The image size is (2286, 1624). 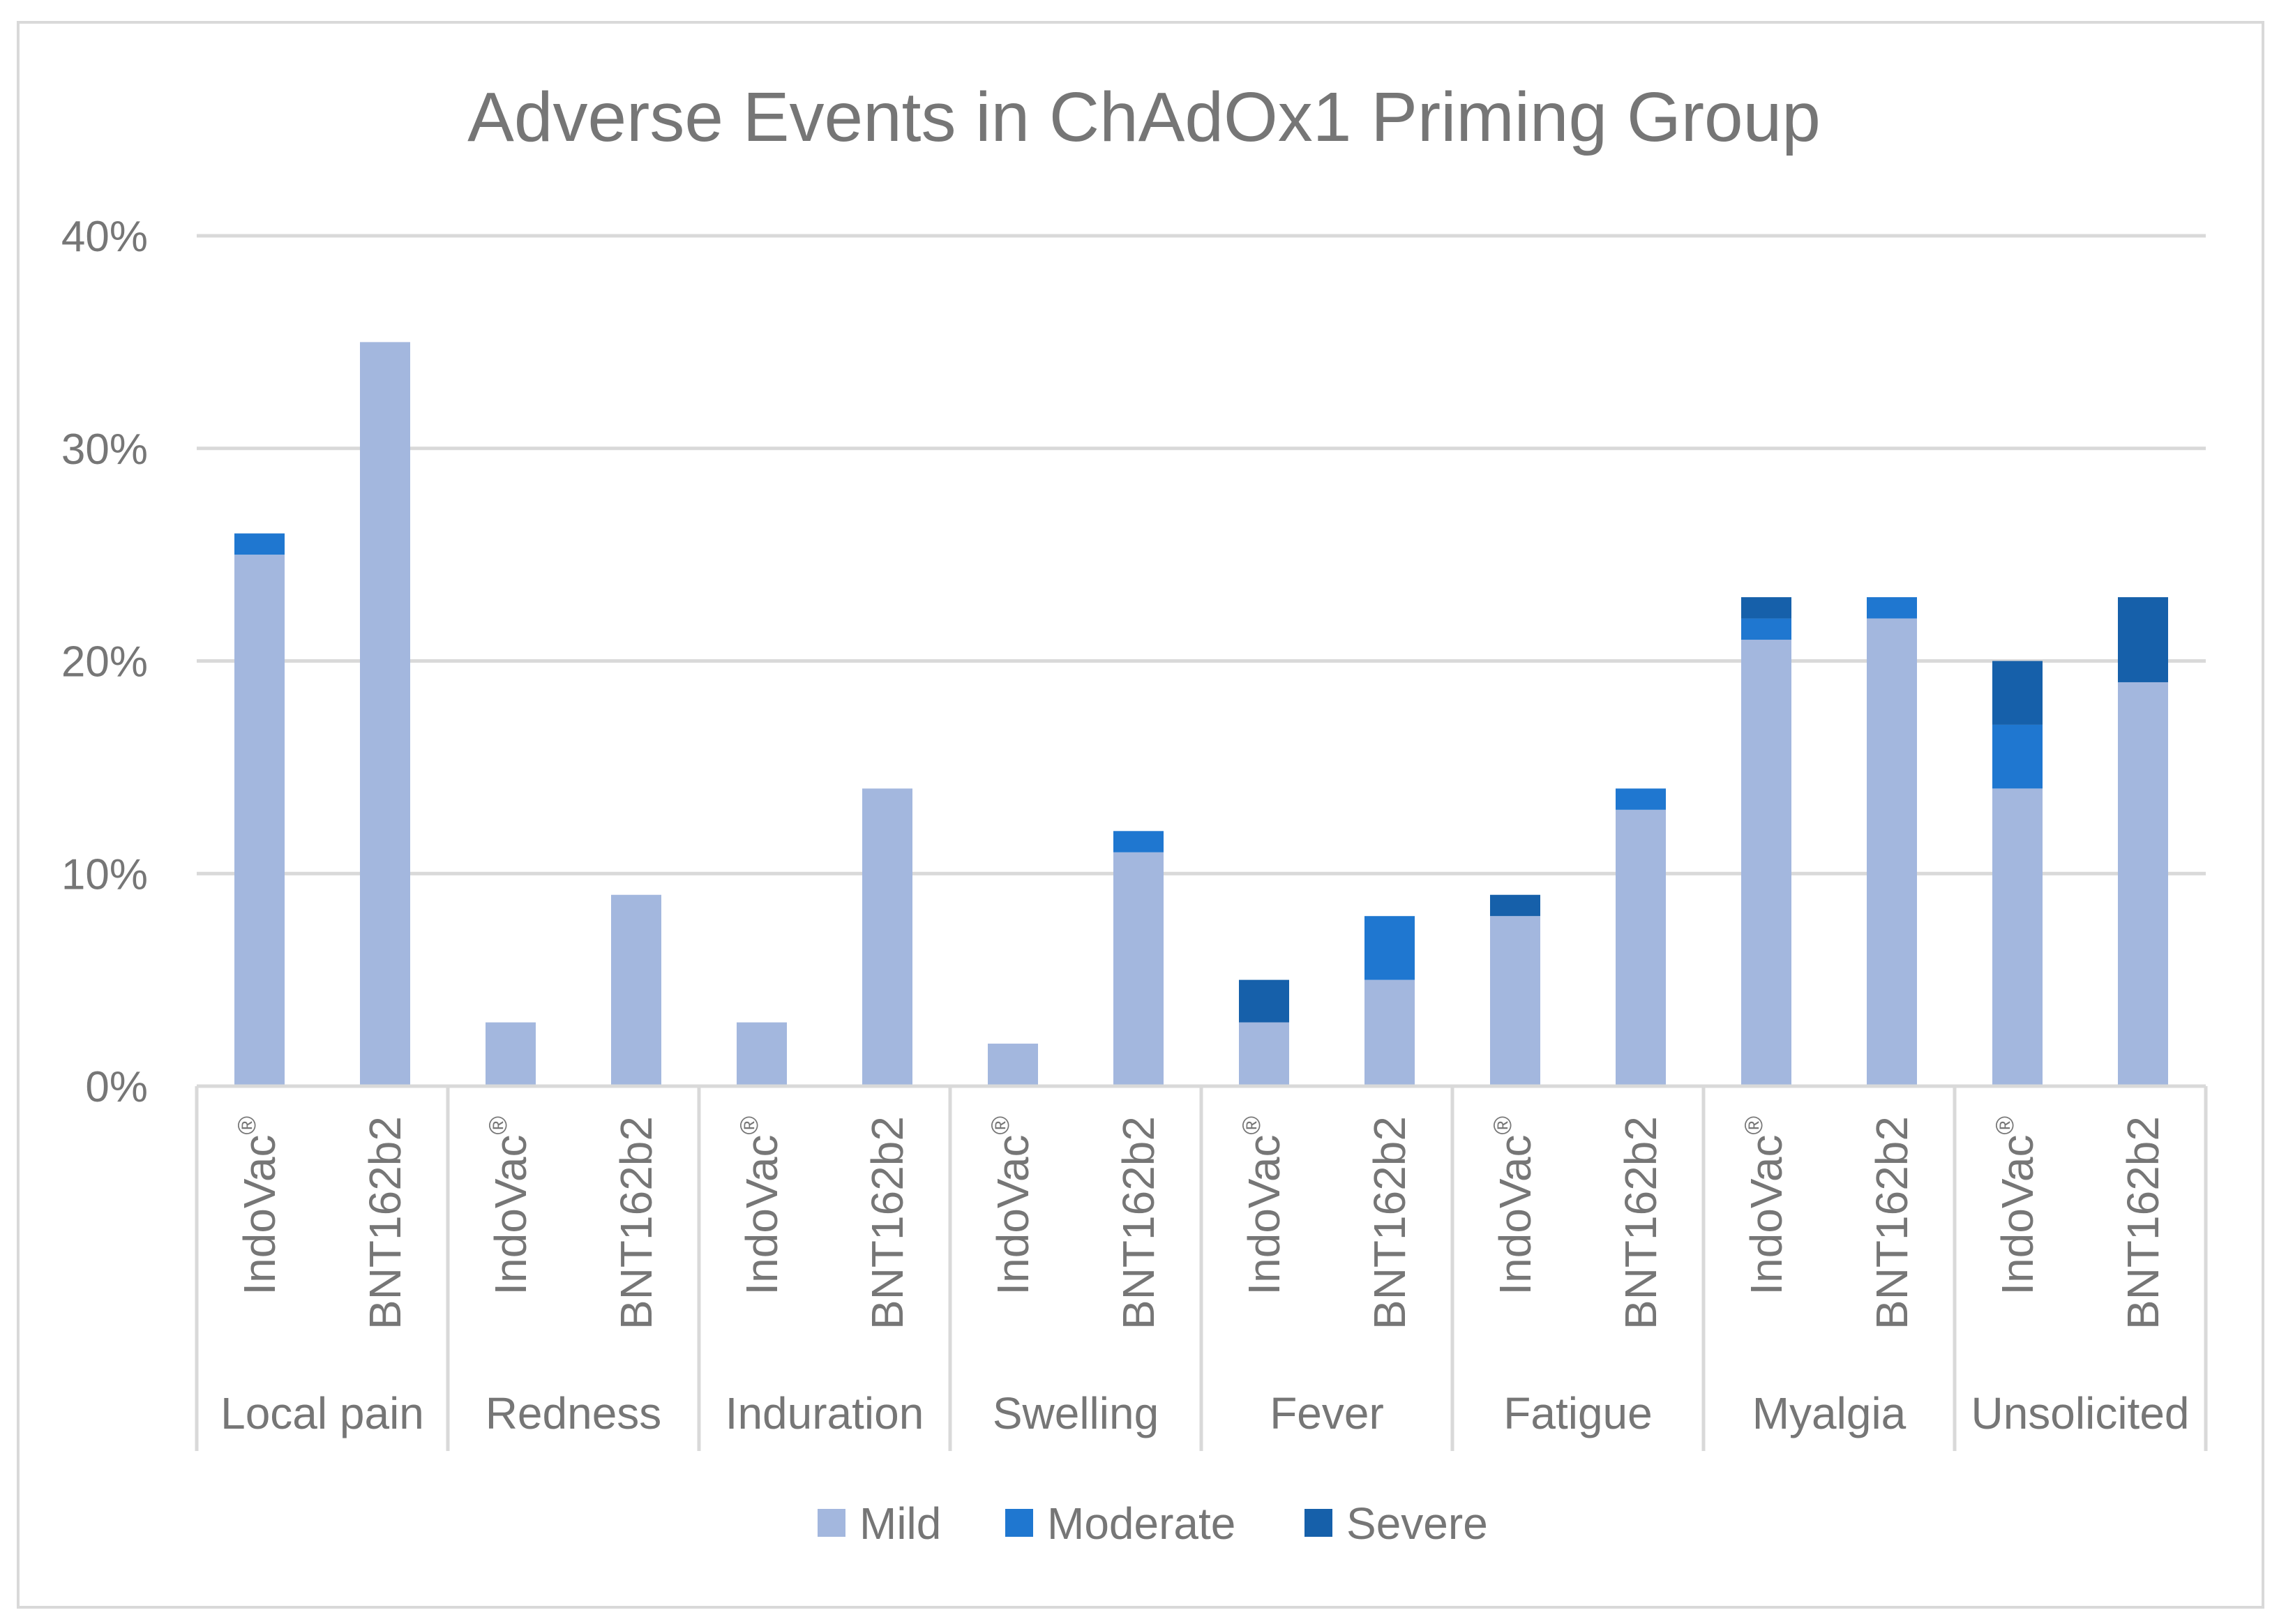 What do you see at coordinates (1076, 1413) in the screenshot?
I see `group-label: Swelling` at bounding box center [1076, 1413].